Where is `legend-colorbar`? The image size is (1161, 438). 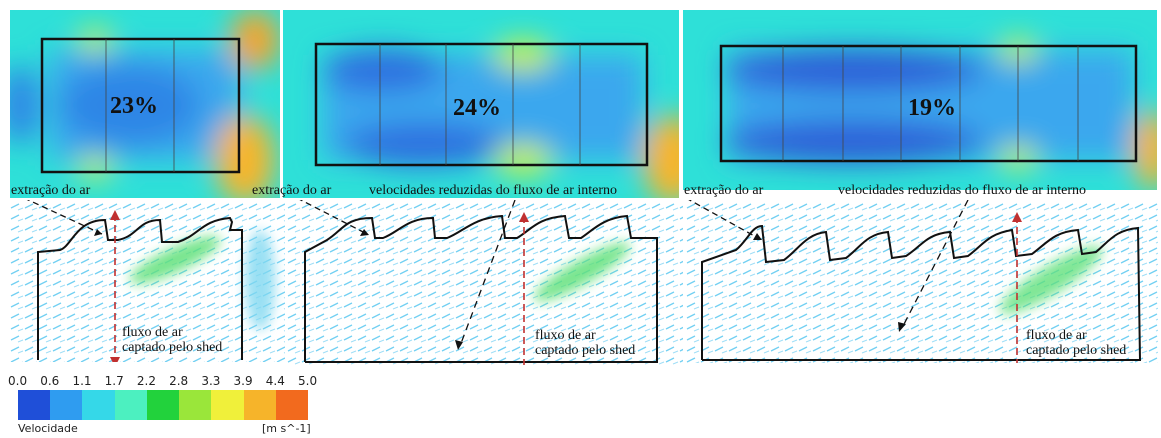 legend-colorbar is located at coordinates (163, 405).